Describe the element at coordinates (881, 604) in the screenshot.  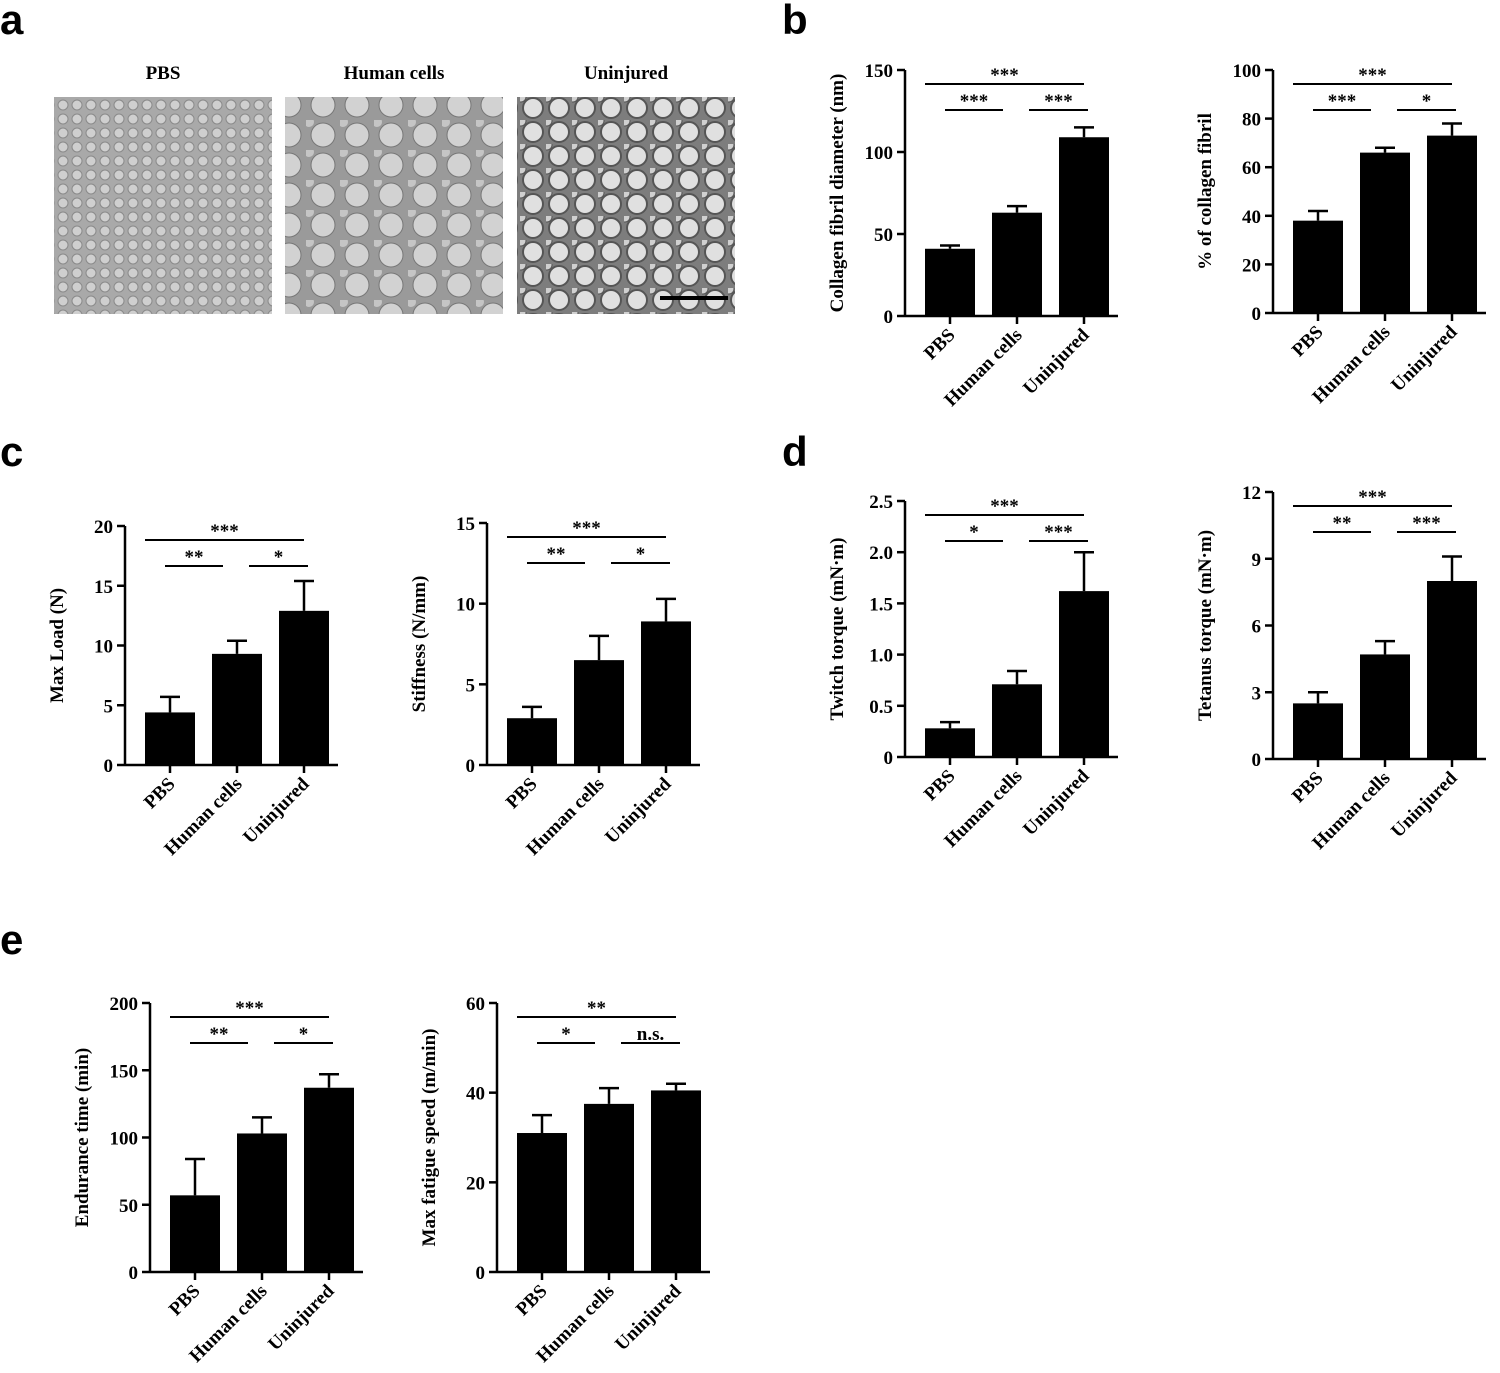
I see `y-tick-label: 1.5` at that location.